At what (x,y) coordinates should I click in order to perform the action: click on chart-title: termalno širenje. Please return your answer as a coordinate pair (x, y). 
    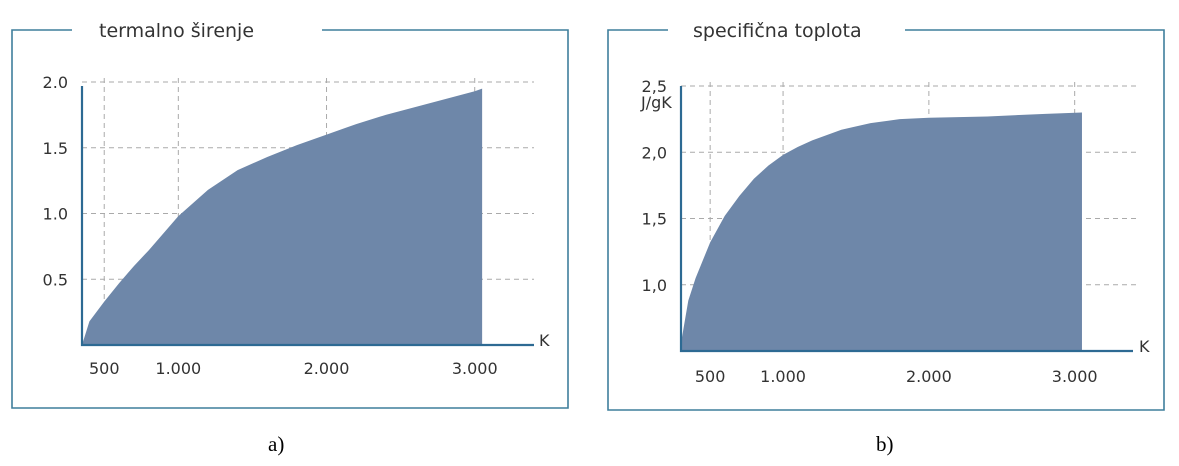
    Looking at the image, I should click on (176, 31).